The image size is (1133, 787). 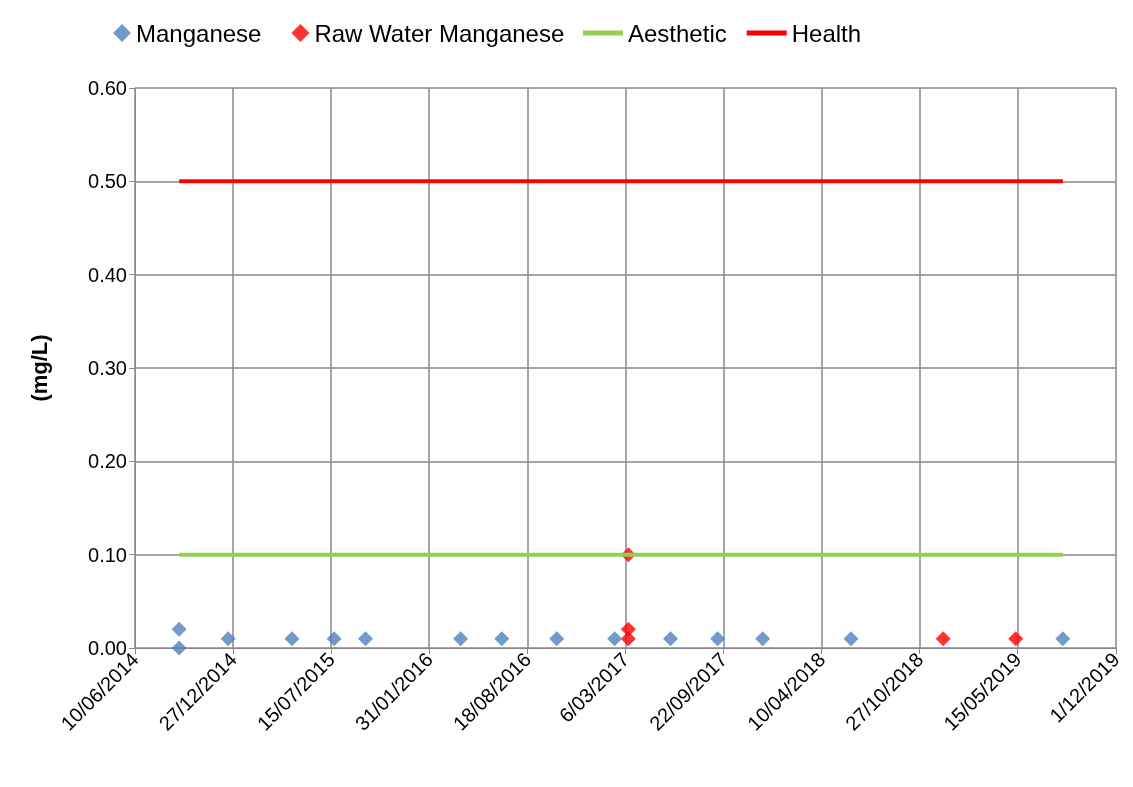 What do you see at coordinates (107, 88) in the screenshot?
I see `y-tick-label: 0.60` at bounding box center [107, 88].